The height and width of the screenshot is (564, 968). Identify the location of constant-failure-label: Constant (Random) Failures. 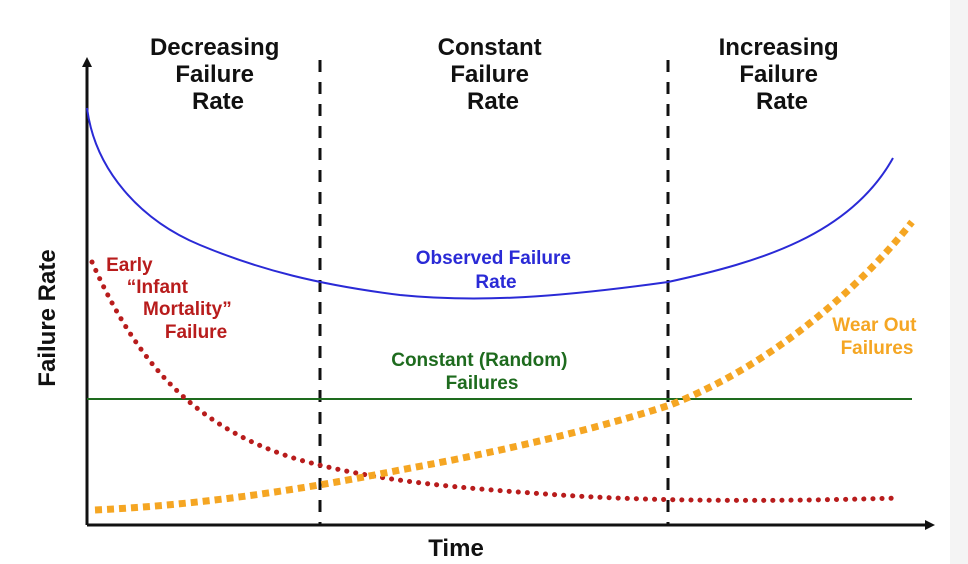
(482, 372).